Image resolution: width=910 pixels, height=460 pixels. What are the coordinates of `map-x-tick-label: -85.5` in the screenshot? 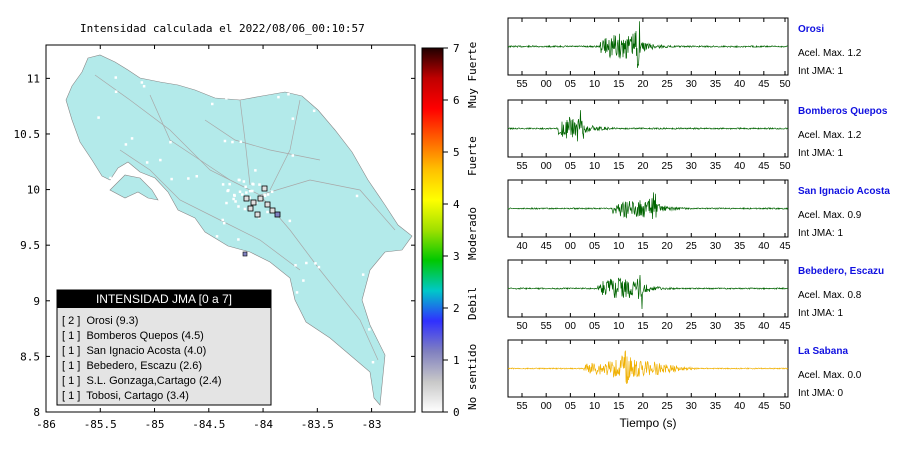 It's located at (100, 424).